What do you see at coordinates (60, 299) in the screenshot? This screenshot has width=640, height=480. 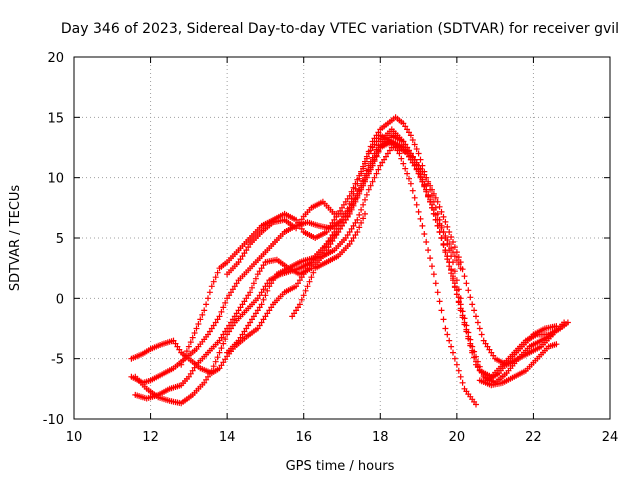 I see `y-tick-label: 0` at bounding box center [60, 299].